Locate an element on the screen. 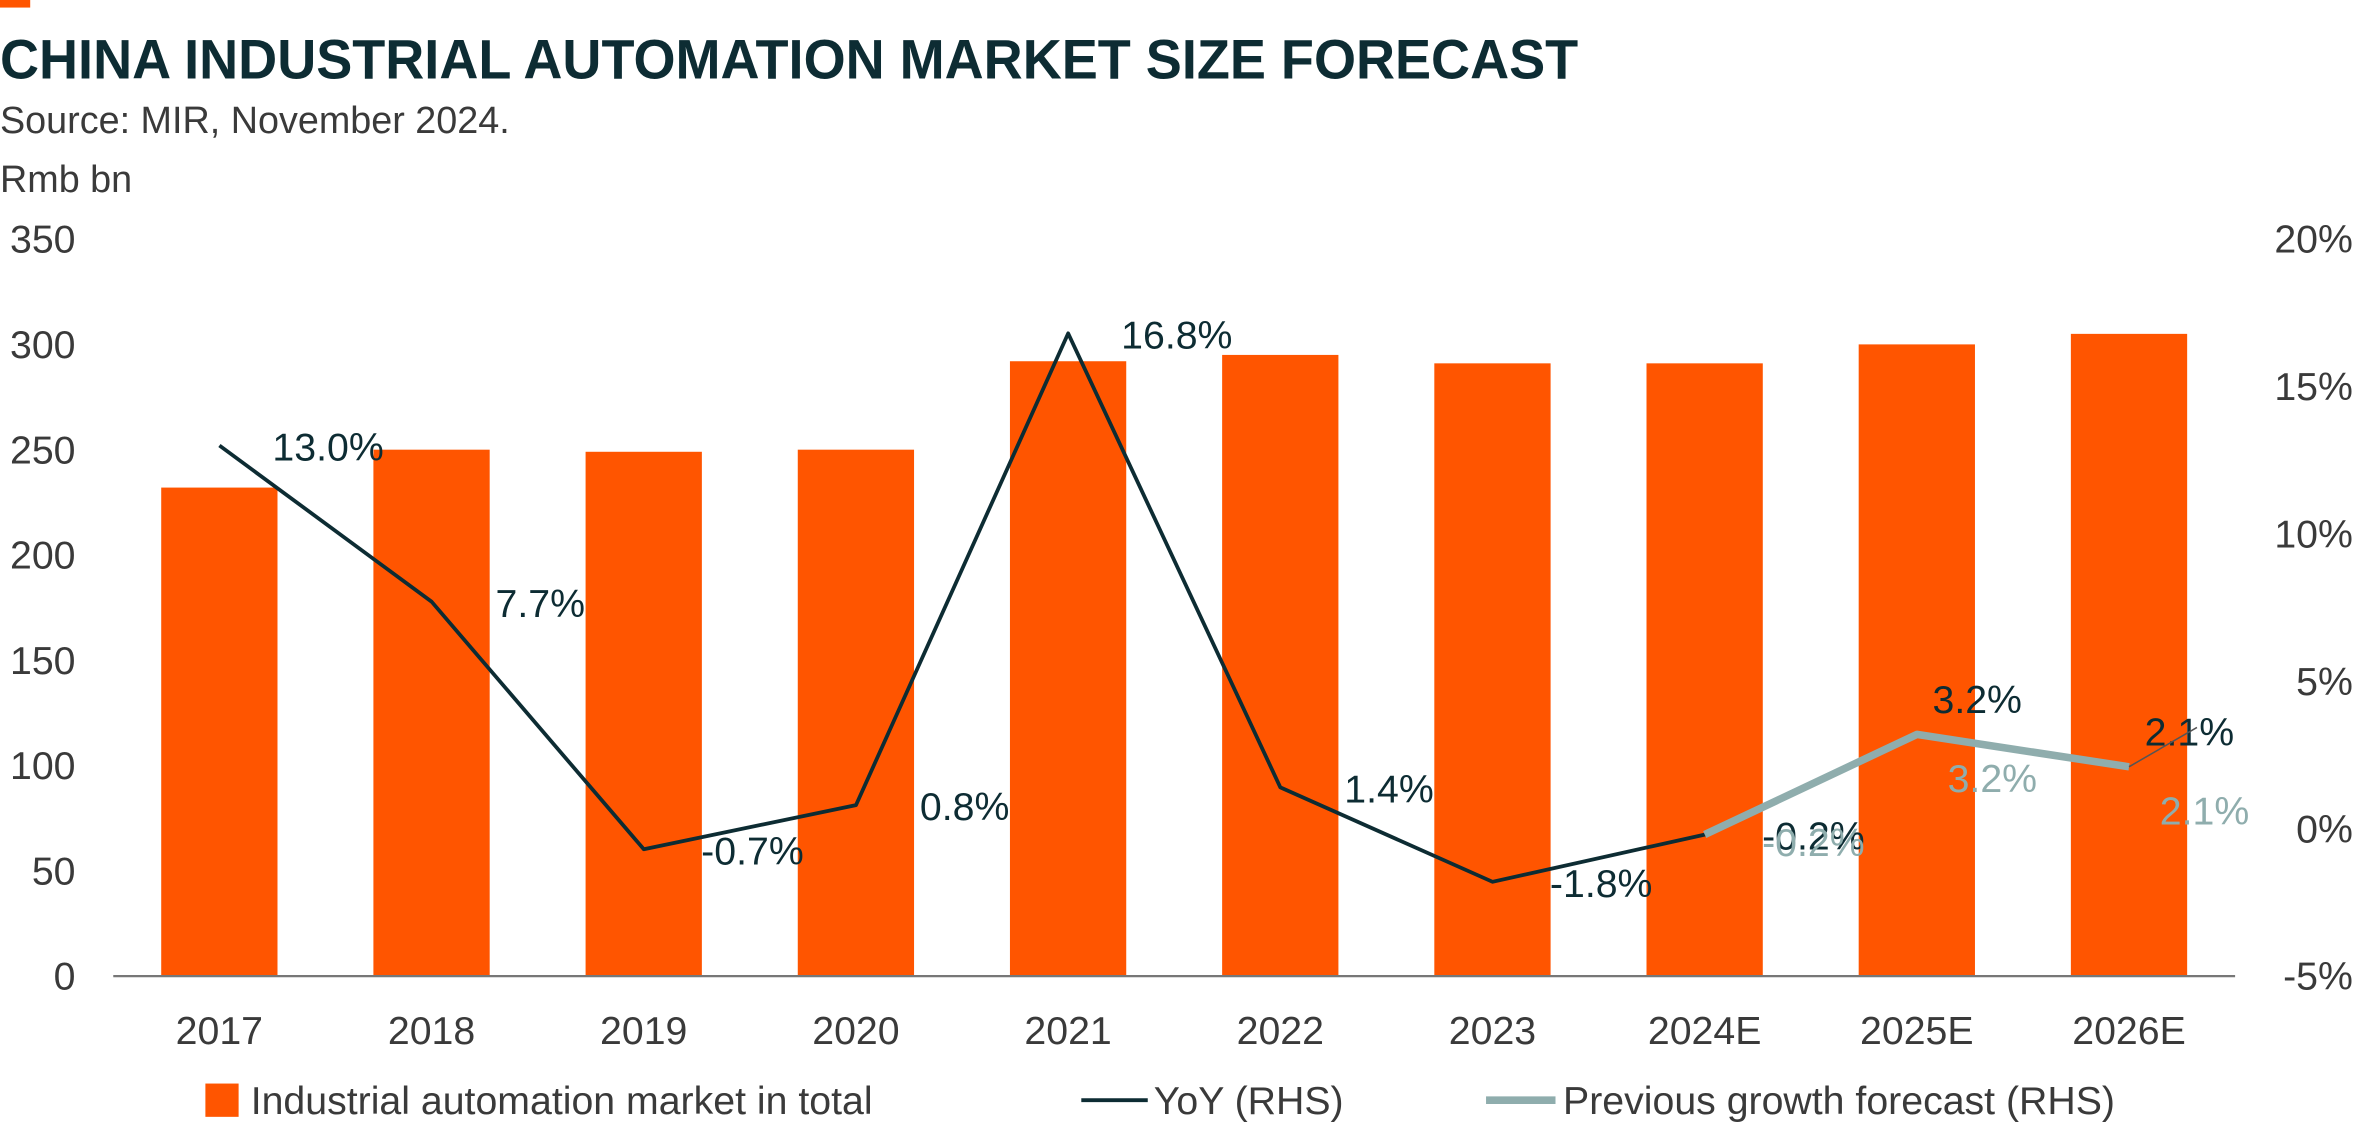 Image resolution: width=2368 pixels, height=1135 pixels. y2-tick-label: -5% is located at coordinates (2318, 977).